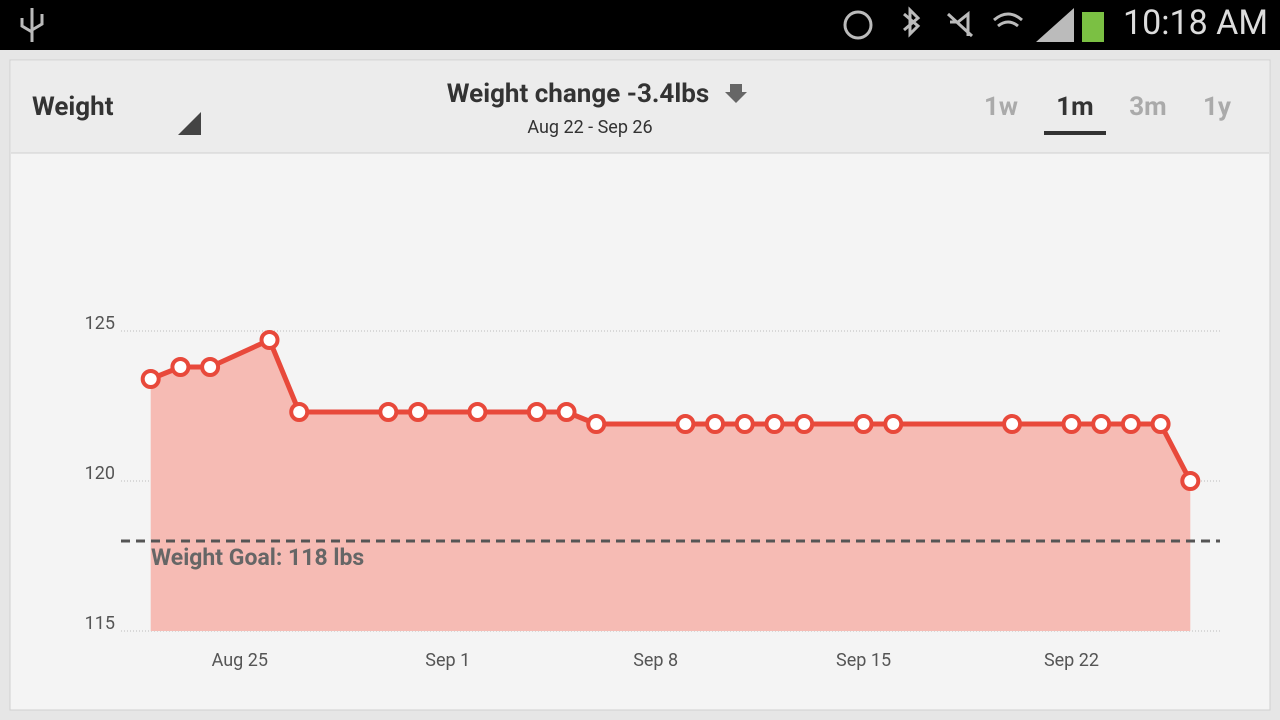  Describe the element at coordinates (1108, 113) in the screenshot. I see `range-tabs: 1w 1m 3m 1y` at that location.